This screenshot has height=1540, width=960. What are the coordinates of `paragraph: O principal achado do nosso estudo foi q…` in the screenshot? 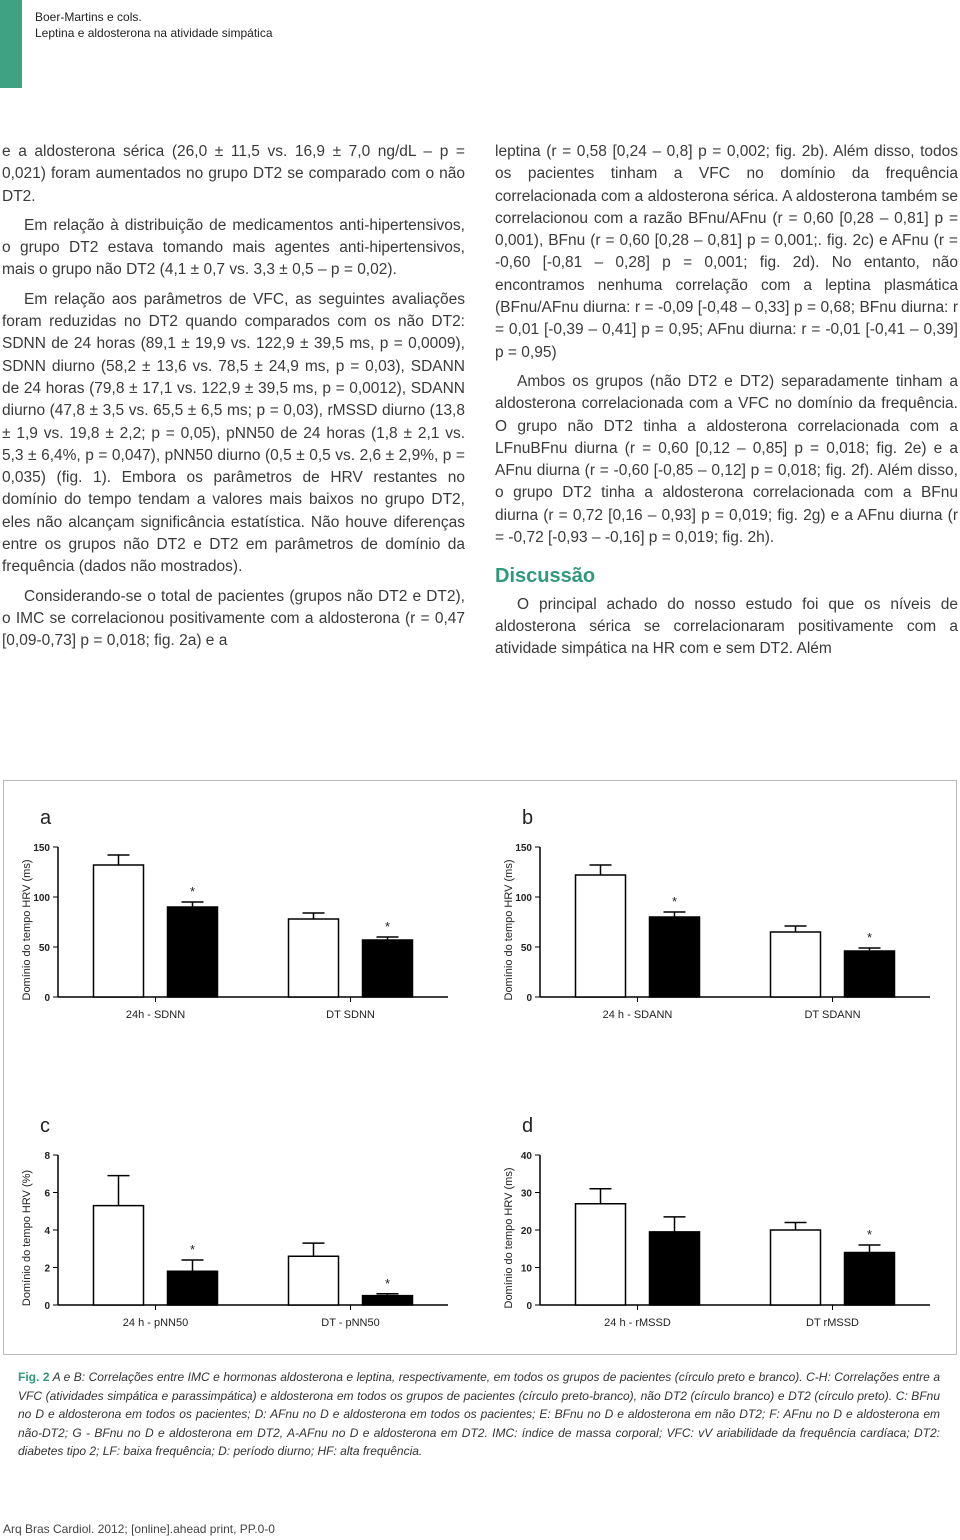 It's located at (726, 626).